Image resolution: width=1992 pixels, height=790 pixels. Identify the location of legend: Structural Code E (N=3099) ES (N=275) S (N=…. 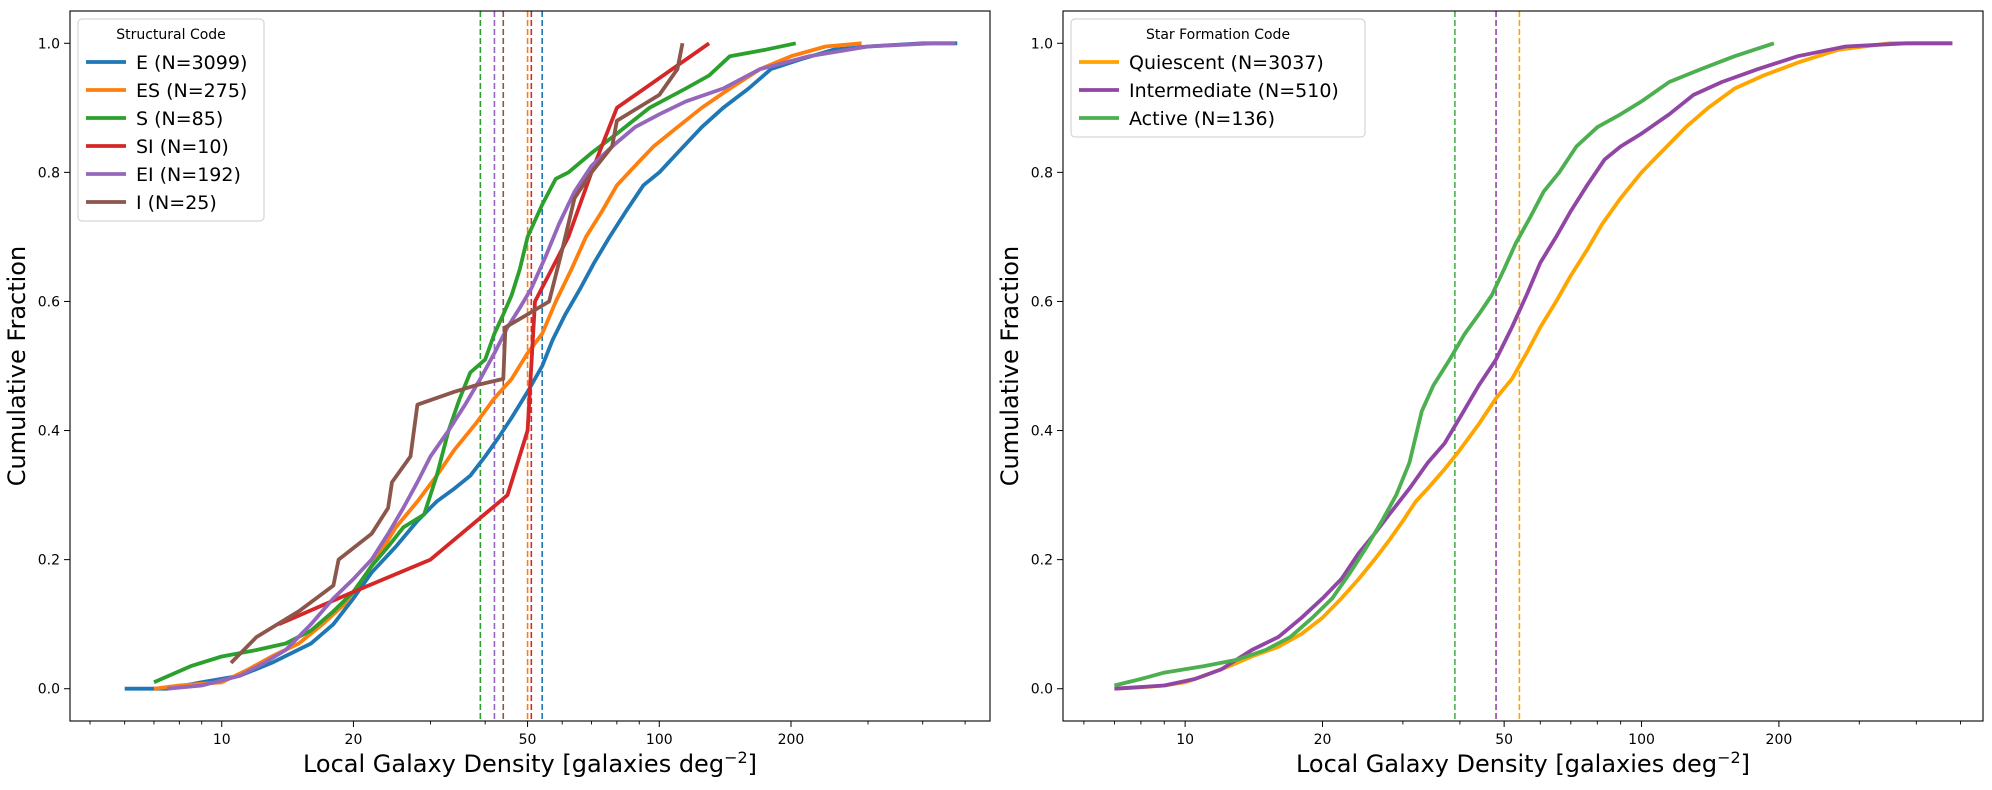
(171, 120).